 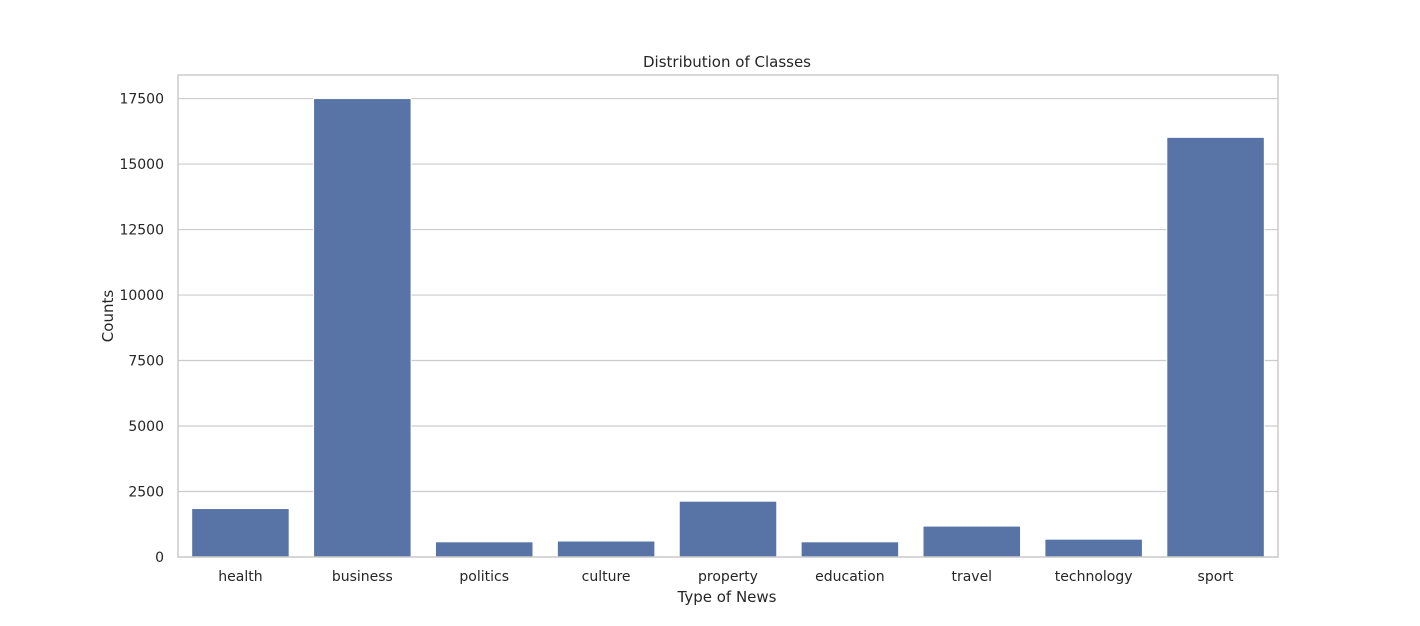 What do you see at coordinates (240, 577) in the screenshot?
I see `x-tick-label-health: health` at bounding box center [240, 577].